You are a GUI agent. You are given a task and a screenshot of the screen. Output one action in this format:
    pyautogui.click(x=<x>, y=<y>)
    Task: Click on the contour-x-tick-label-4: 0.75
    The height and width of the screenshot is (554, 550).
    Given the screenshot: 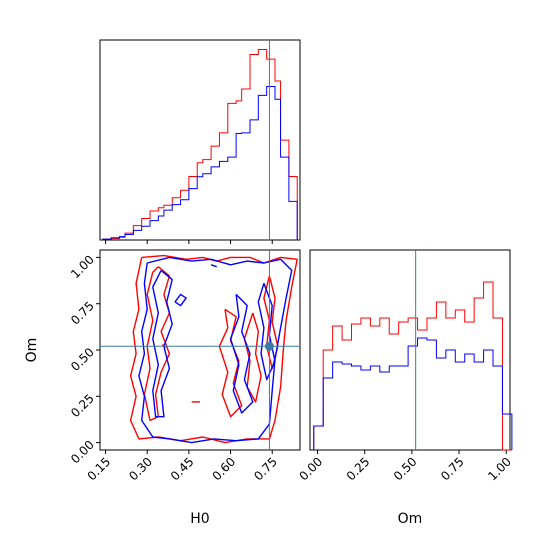 What is the action you would take?
    pyautogui.click(x=265, y=469)
    